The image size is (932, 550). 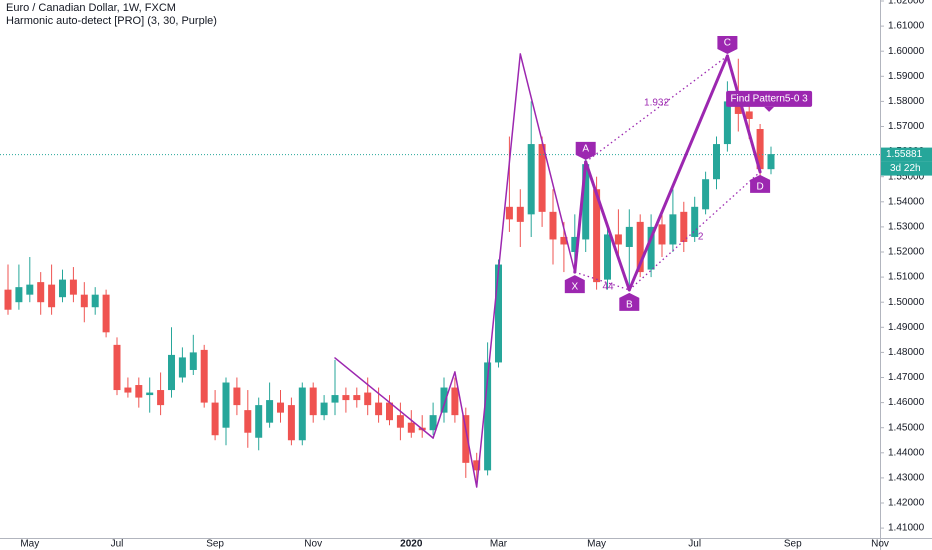 I want to click on y-tick-label: 1.50000, so click(x=906, y=302).